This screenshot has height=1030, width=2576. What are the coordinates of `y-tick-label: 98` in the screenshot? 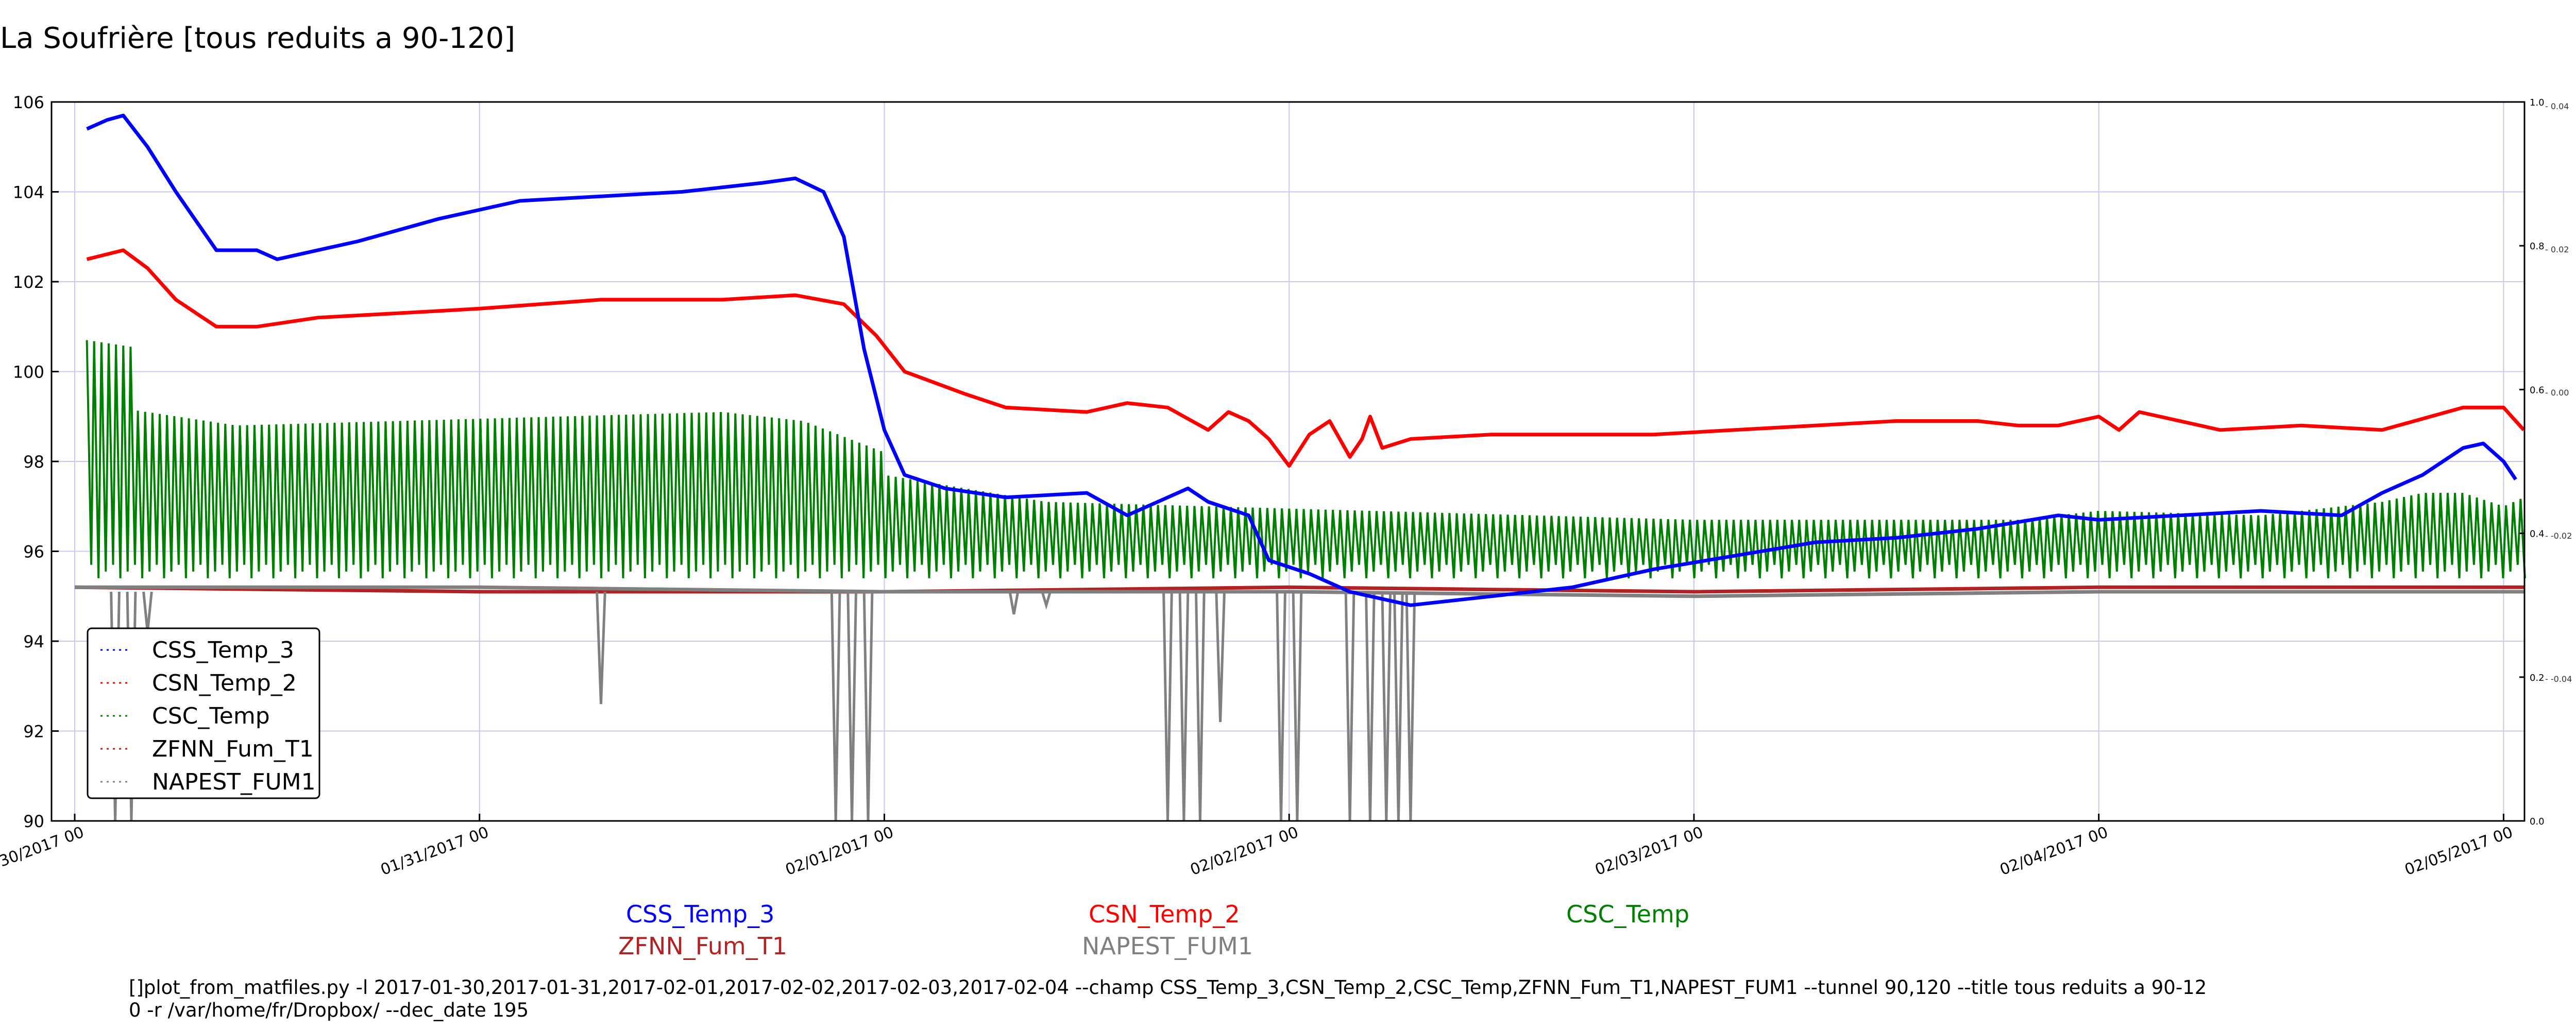 It's located at (33, 462).